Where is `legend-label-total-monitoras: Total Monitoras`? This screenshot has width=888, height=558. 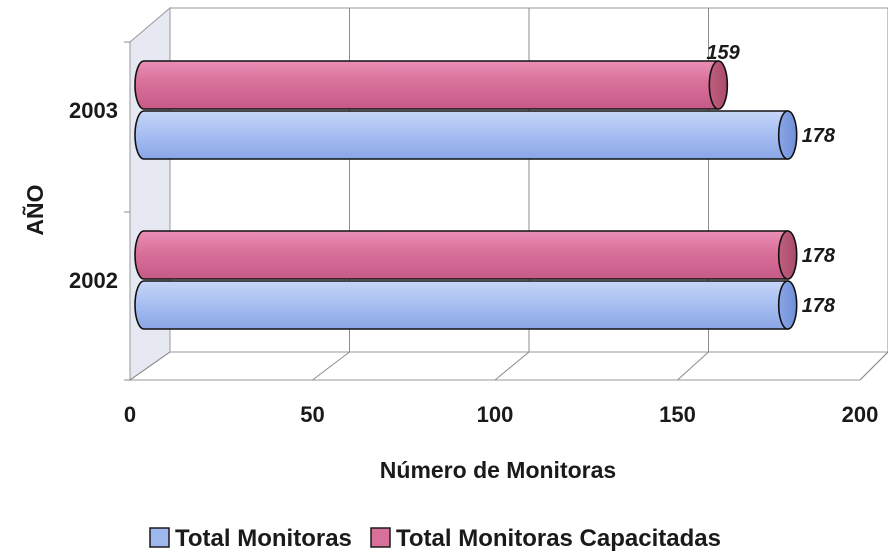 legend-label-total-monitoras: Total Monitoras is located at coordinates (263, 538).